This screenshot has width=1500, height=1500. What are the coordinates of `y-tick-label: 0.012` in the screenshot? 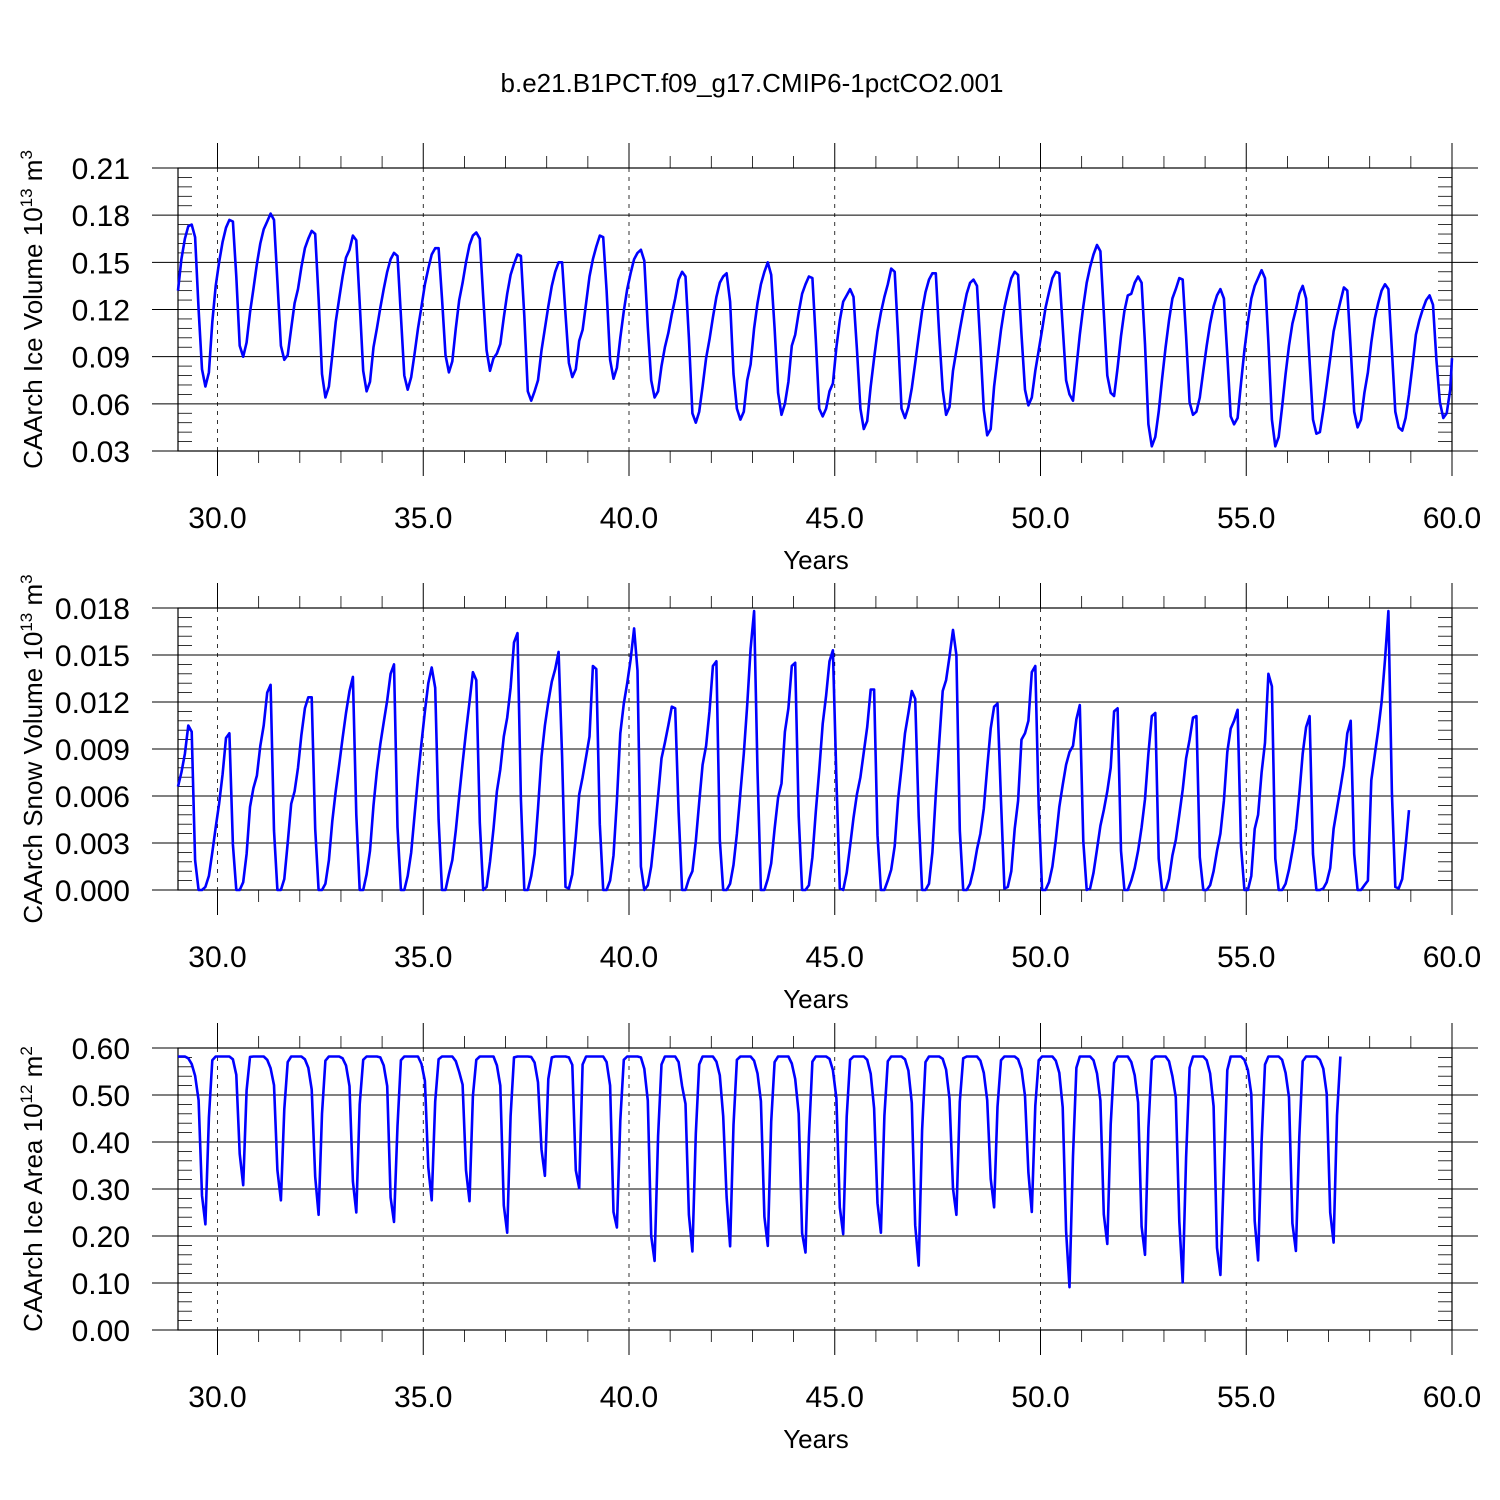 It's located at (92, 703).